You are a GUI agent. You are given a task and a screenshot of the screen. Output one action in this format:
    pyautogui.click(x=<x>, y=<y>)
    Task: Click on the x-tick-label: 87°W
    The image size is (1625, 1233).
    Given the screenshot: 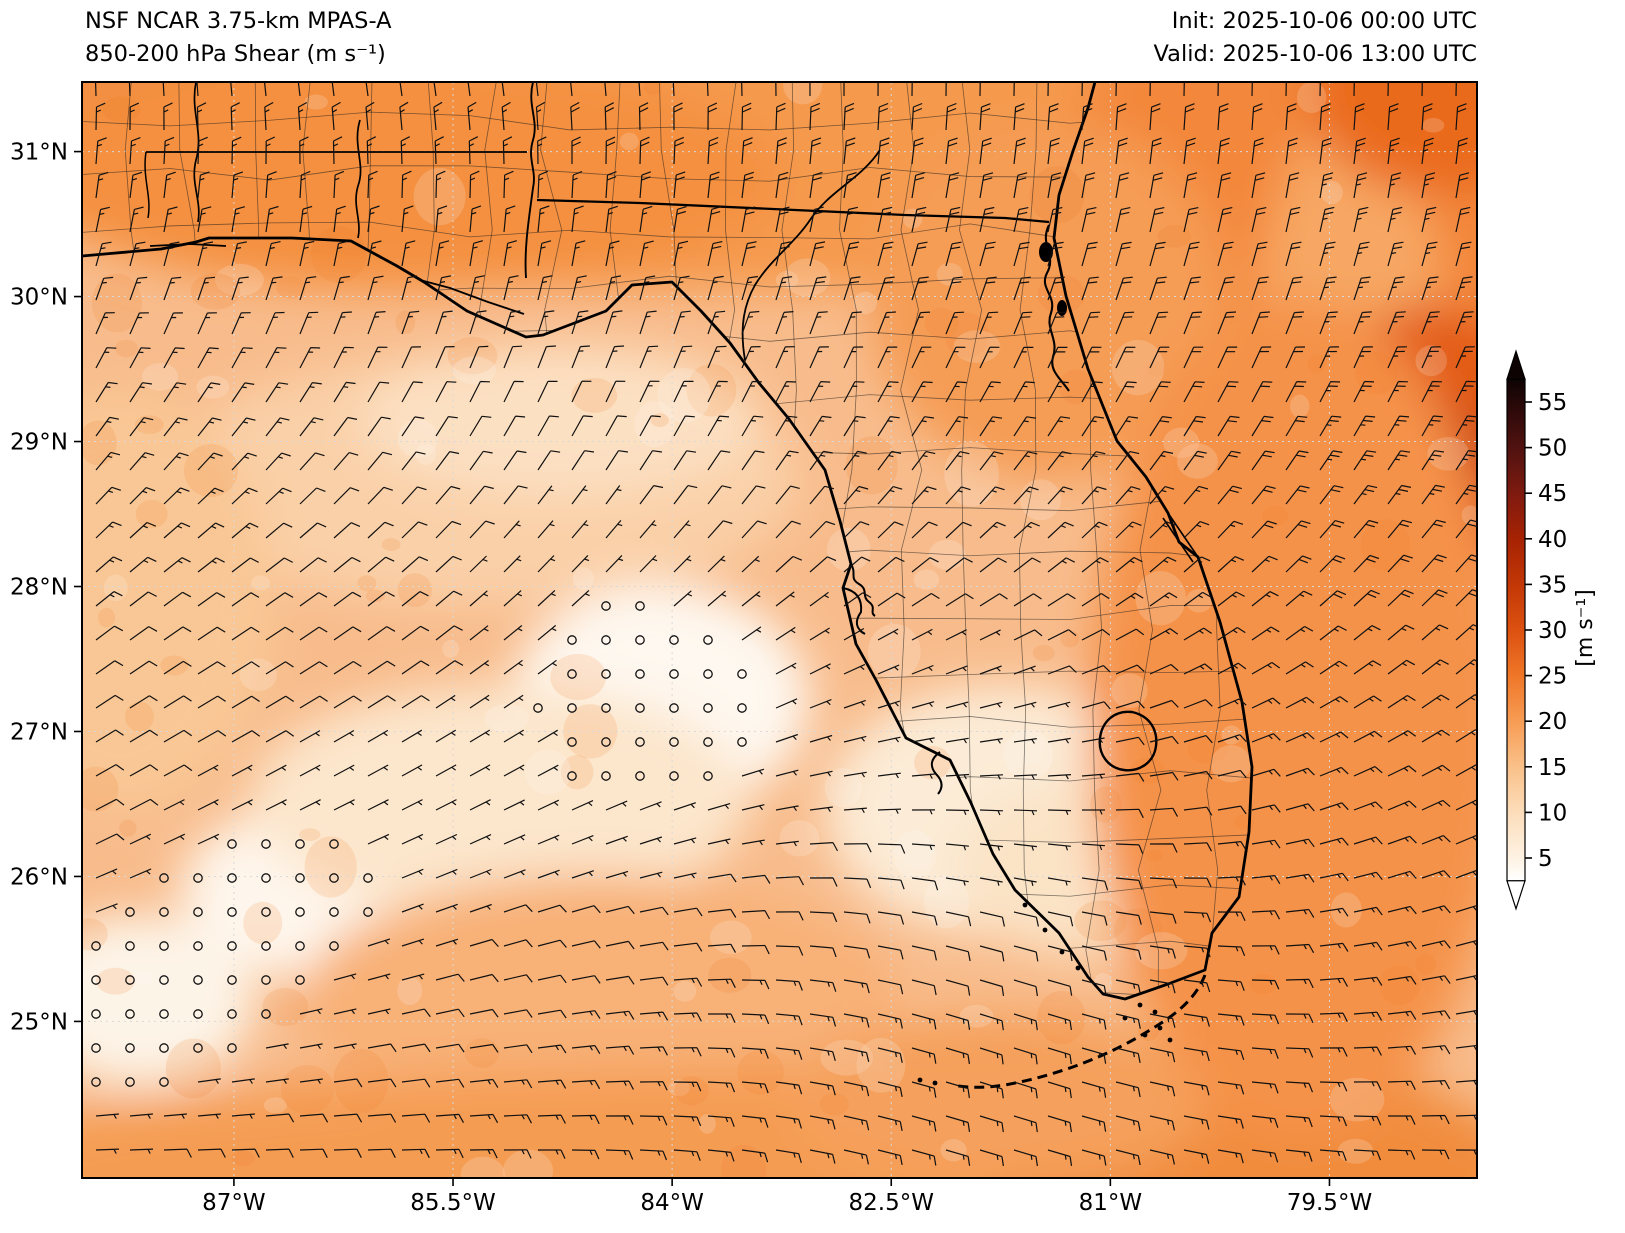 What is the action you would take?
    pyautogui.click(x=234, y=1203)
    